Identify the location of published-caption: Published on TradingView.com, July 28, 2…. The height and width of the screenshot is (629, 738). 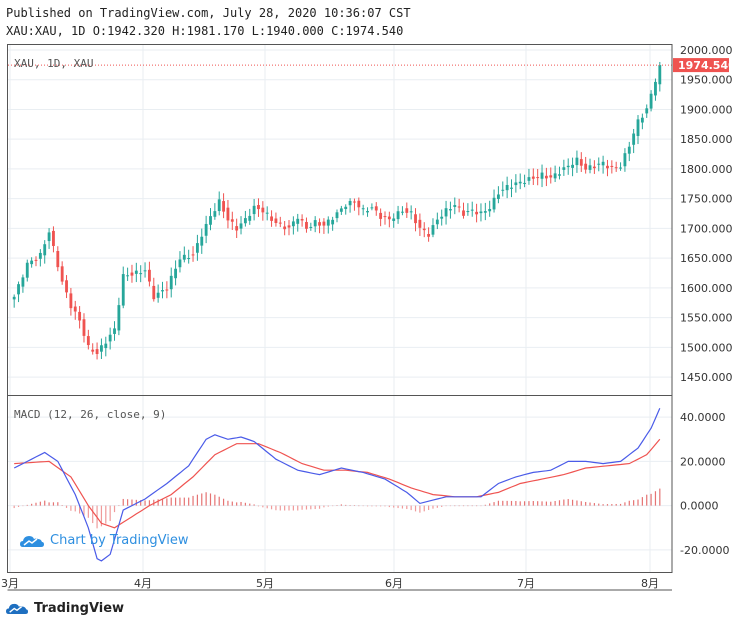
(208, 13).